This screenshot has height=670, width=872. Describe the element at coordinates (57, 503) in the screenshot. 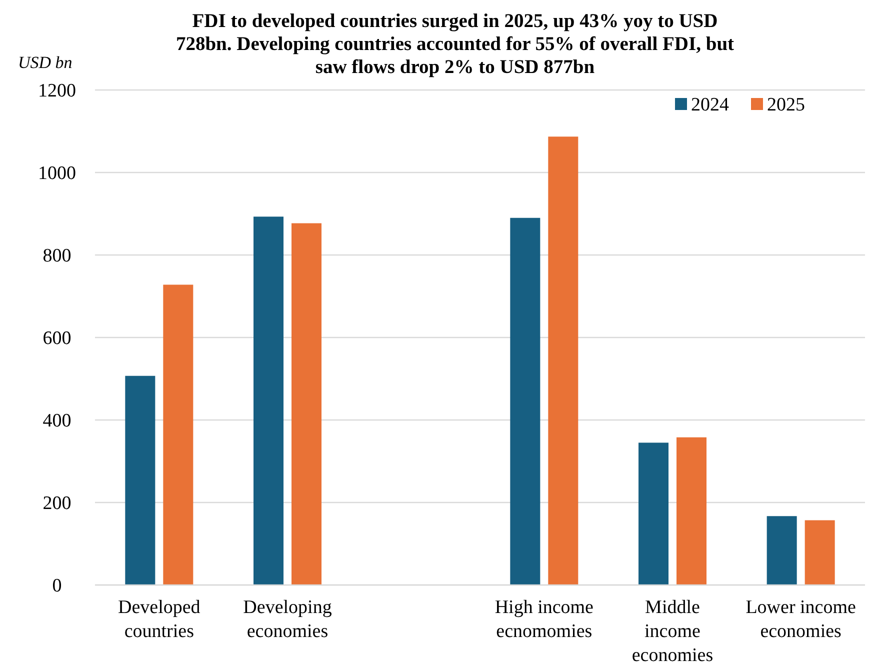

I see `y-tick-label: 200` at that location.